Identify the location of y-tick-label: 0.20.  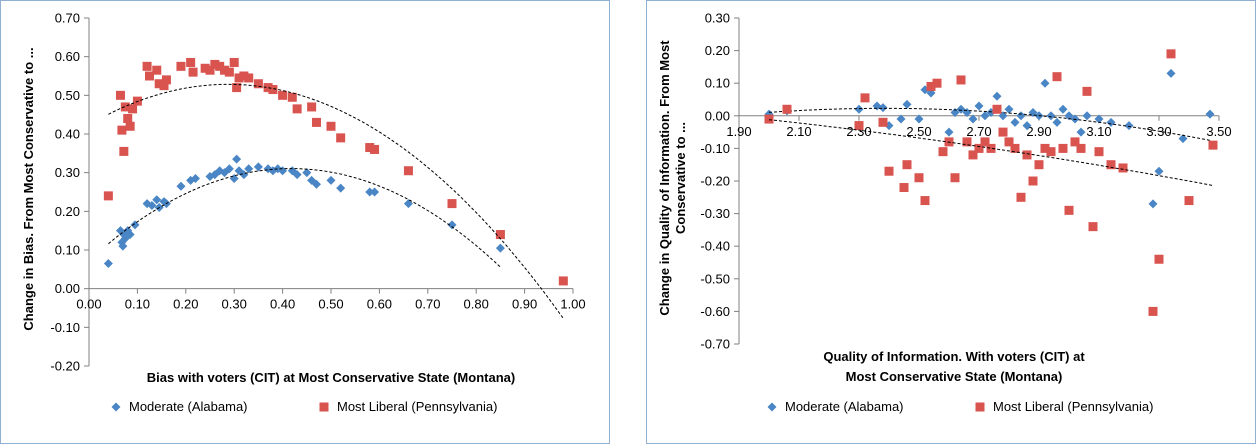
(67, 211).